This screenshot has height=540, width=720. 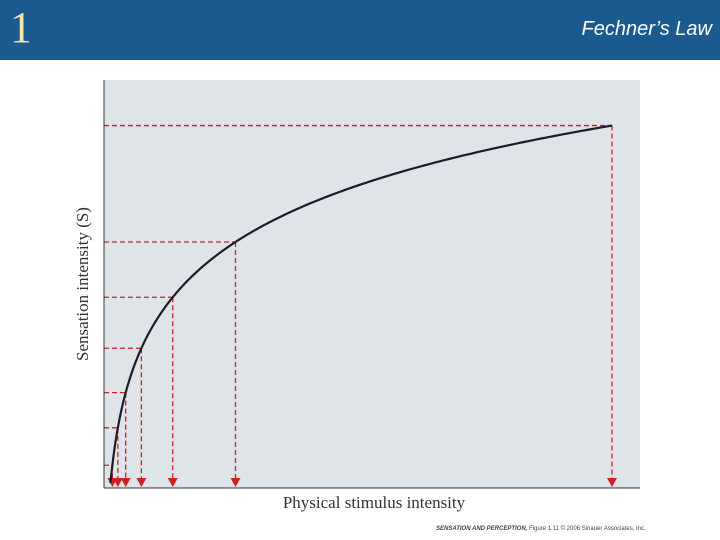 I want to click on x-axis-label: Physical stimulus intensity, so click(x=374, y=502).